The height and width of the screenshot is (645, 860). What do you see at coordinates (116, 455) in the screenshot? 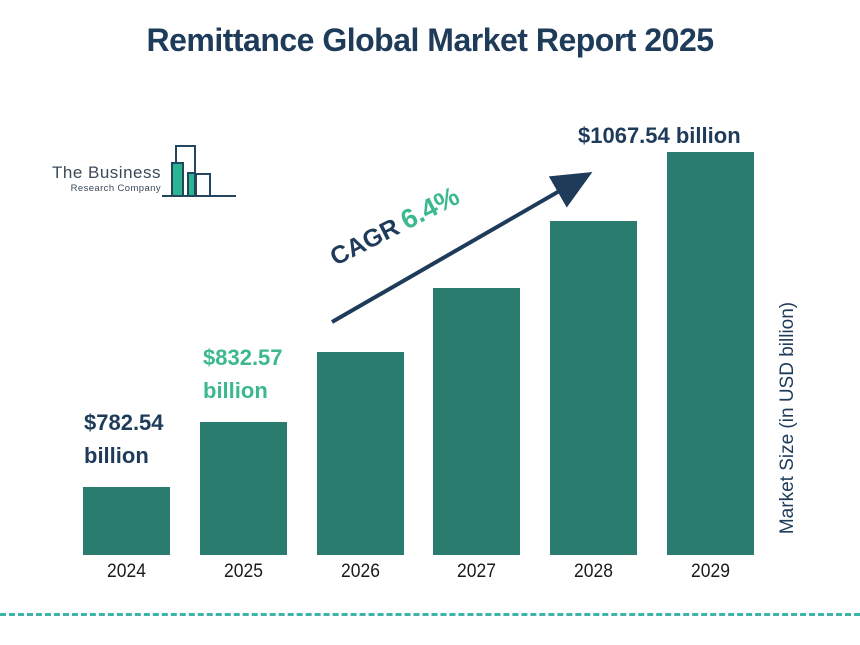
I see `value-label-2024-unit: billion` at bounding box center [116, 455].